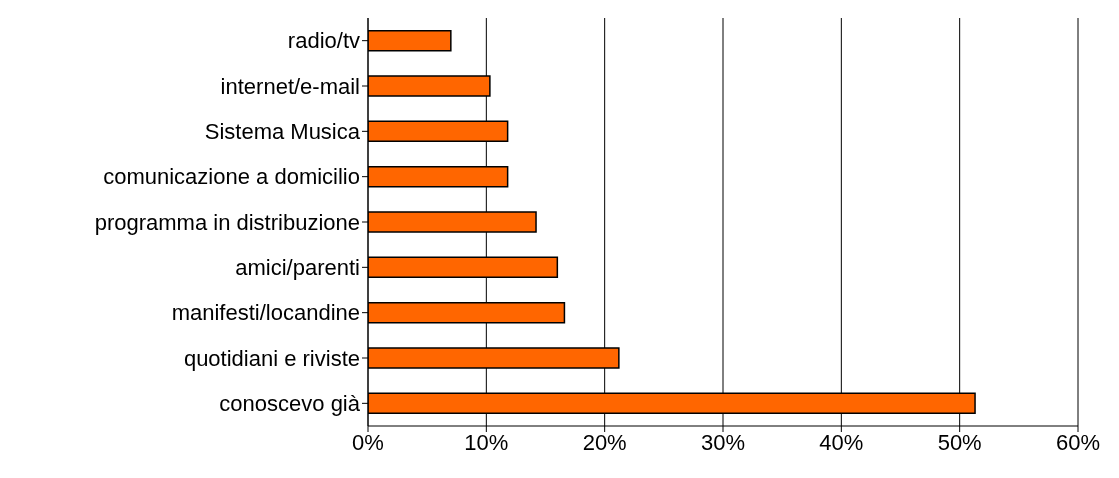  Describe the element at coordinates (265, 313) in the screenshot. I see `y-tick-label: manifesti/locandine` at that location.